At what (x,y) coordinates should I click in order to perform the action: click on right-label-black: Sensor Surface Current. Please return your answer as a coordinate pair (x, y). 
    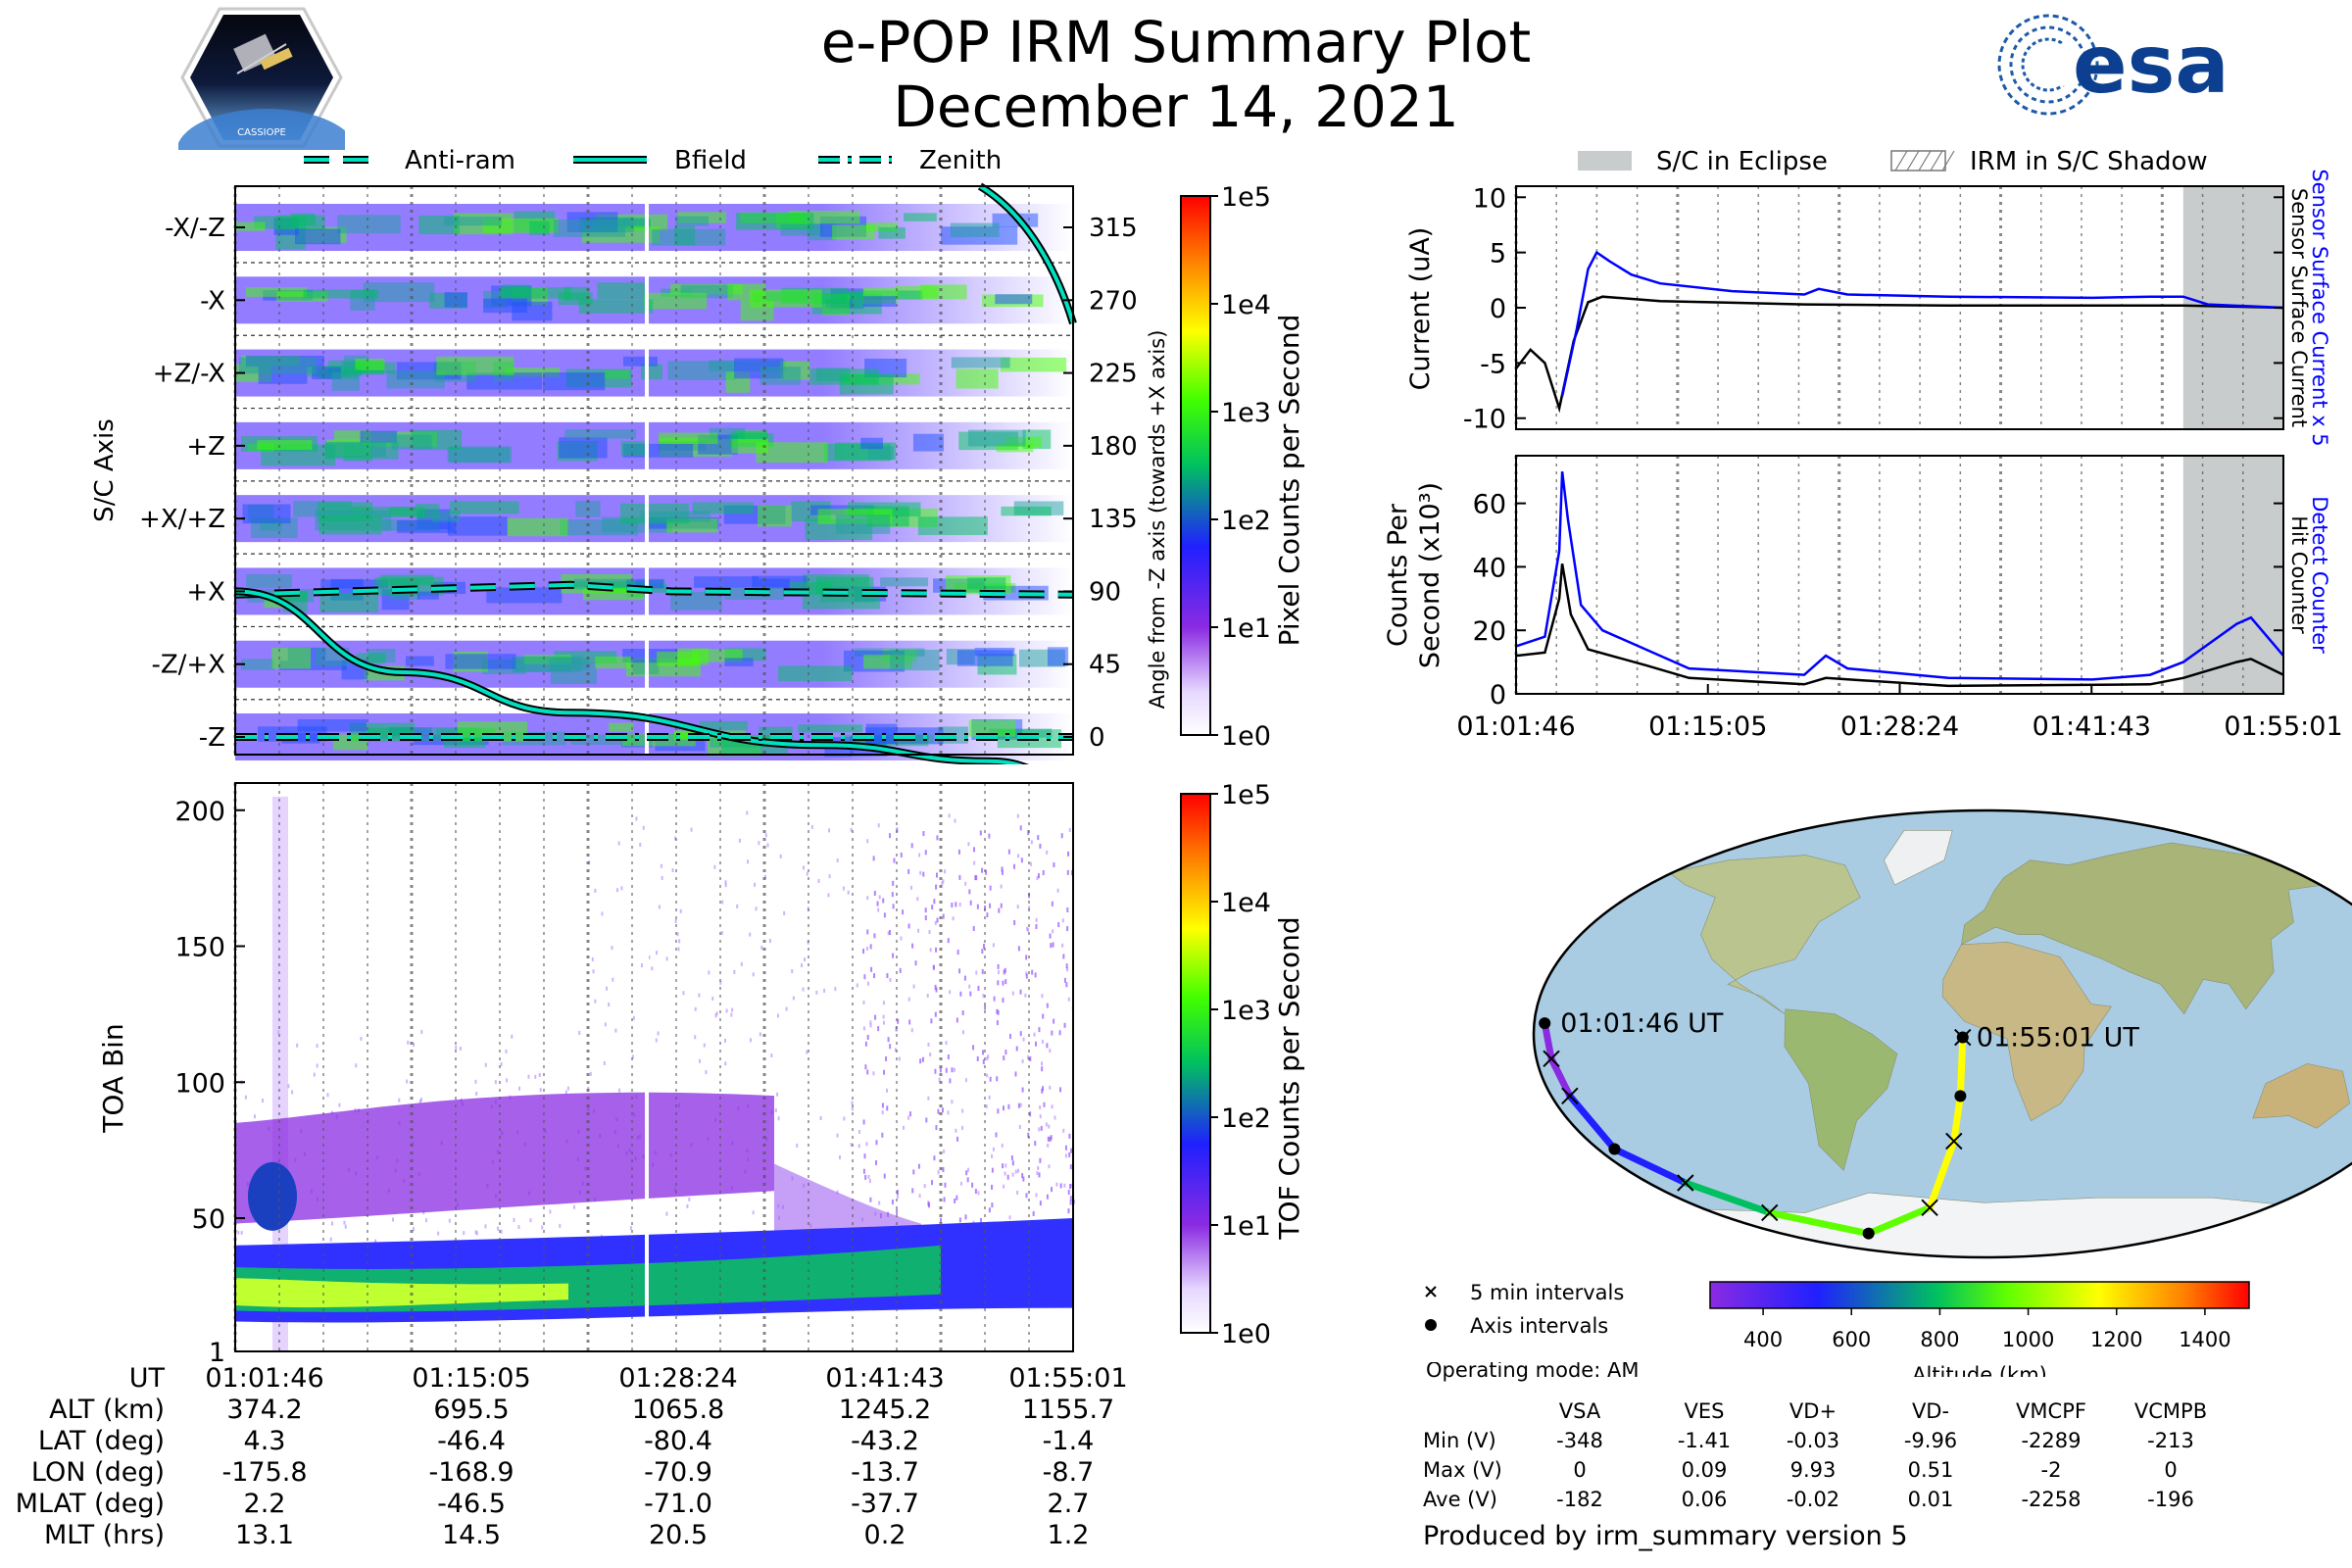
    Looking at the image, I should click on (2299, 307).